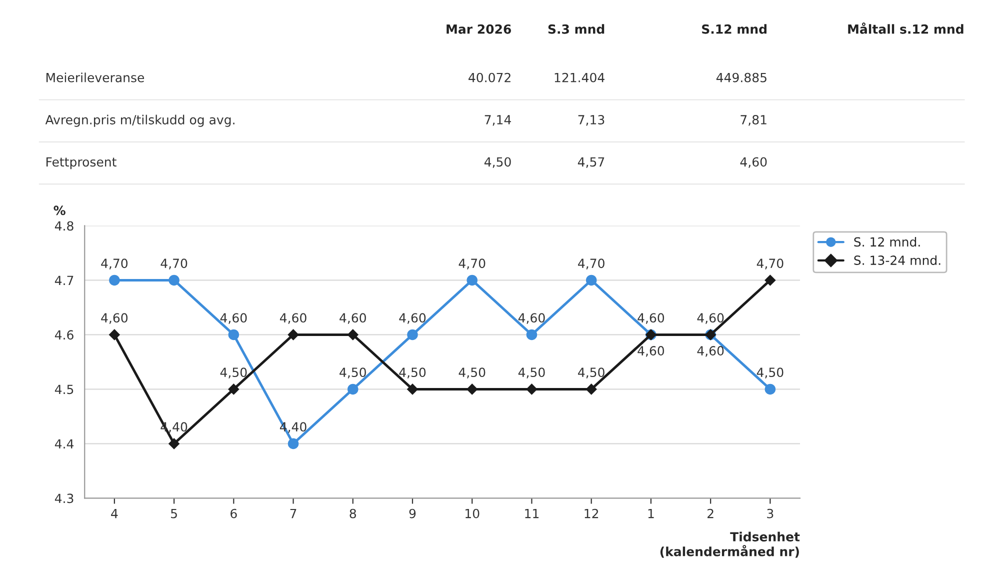 This screenshot has width=984, height=570. I want to click on text: 4,60, so click(753, 162).